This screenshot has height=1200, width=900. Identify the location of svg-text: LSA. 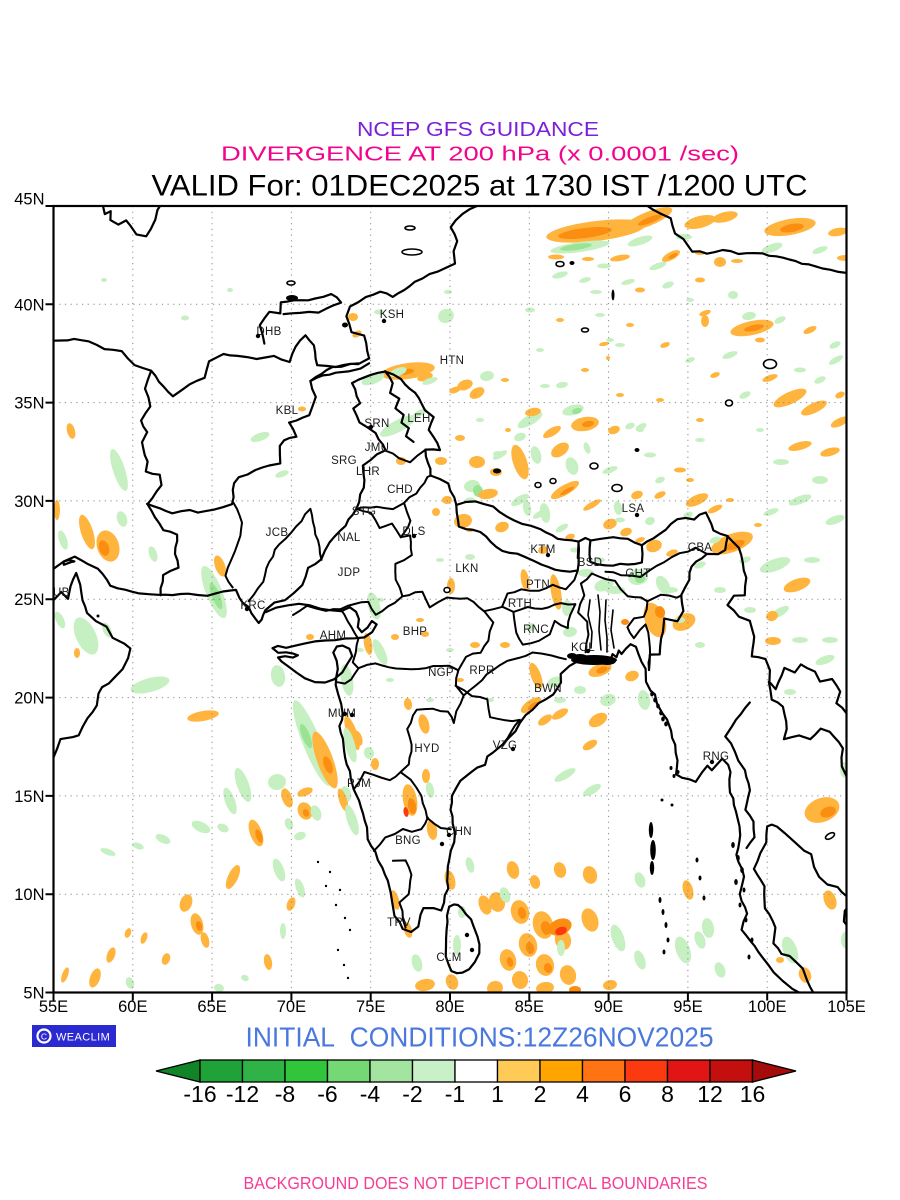
(633, 509).